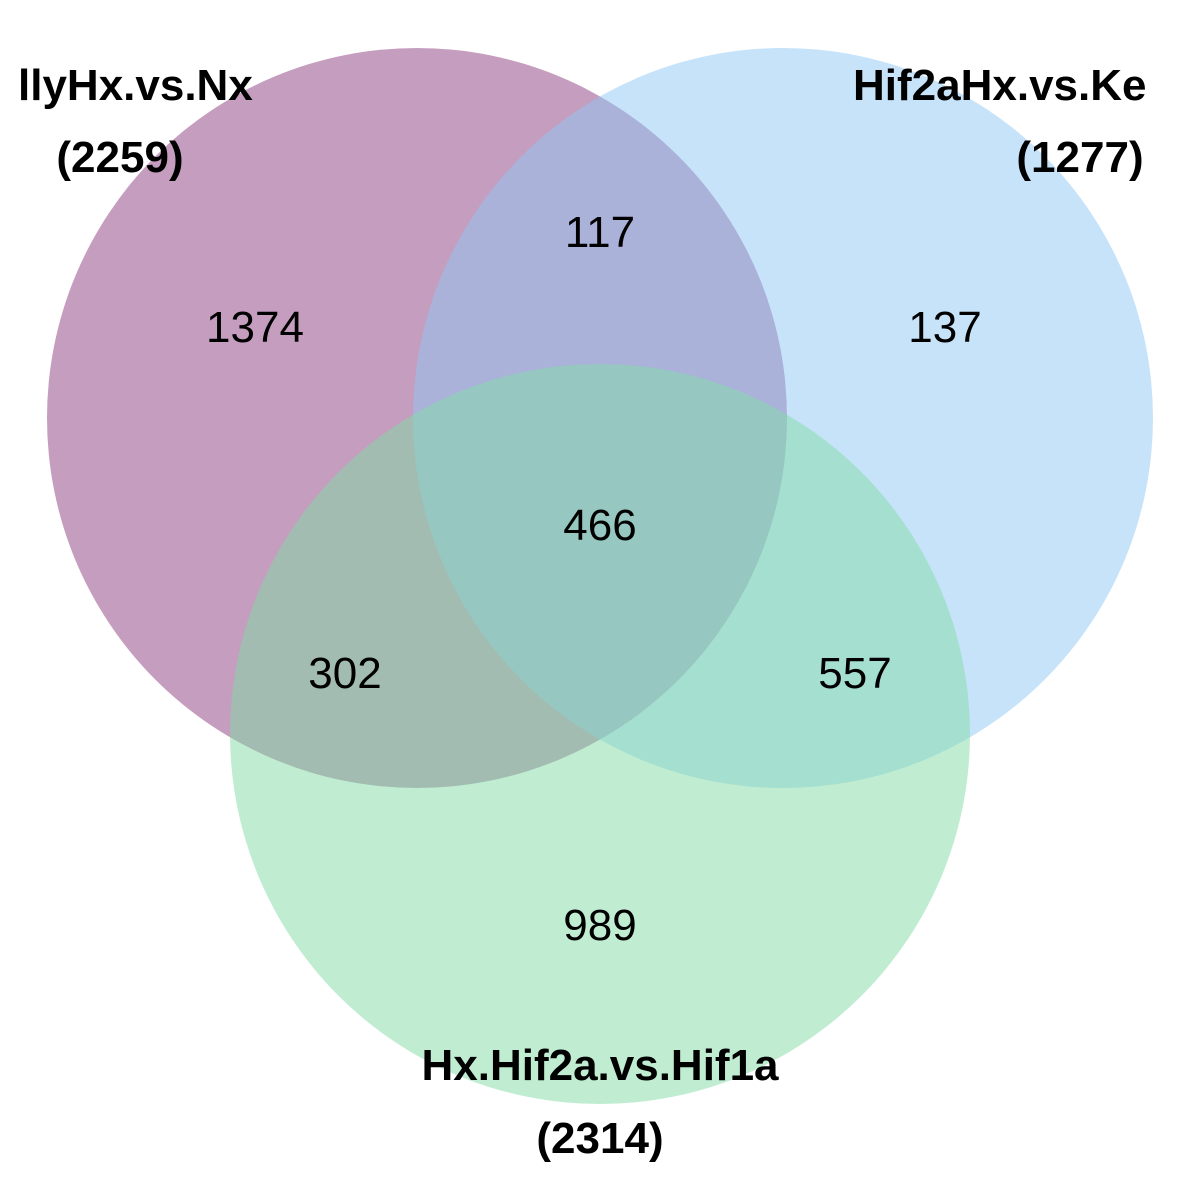 The image size is (1200, 1200). What do you see at coordinates (599, 925) in the screenshot?
I see `region-c-only-count: 989` at bounding box center [599, 925].